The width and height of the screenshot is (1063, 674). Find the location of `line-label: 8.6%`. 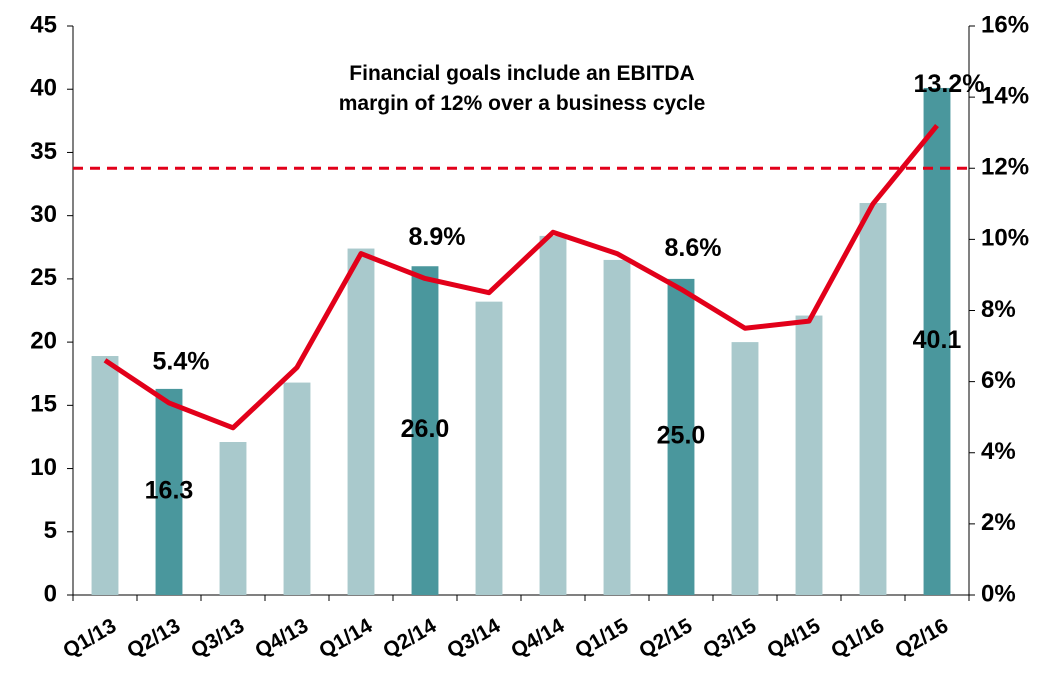

line-label: 8.6% is located at coordinates (693, 248).